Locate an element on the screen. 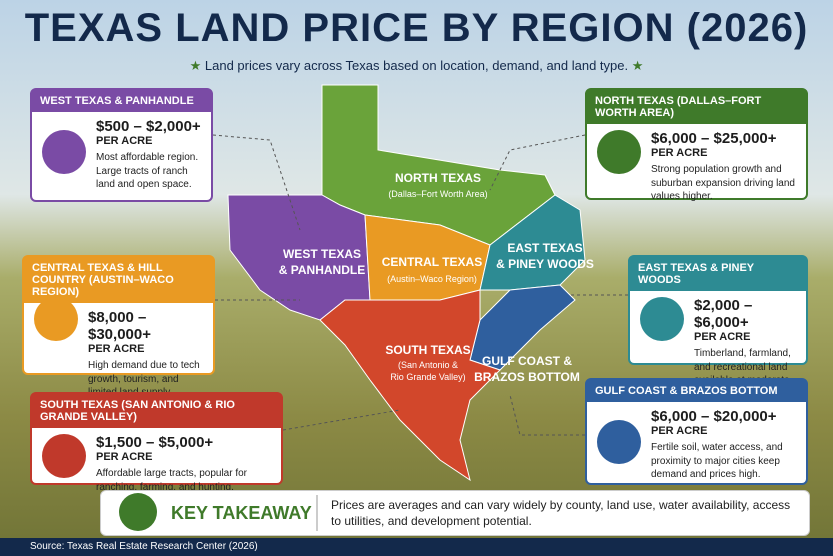 The height and width of the screenshot is (556, 833). card-price: $1,500 – $5,000+ is located at coordinates (155, 442).